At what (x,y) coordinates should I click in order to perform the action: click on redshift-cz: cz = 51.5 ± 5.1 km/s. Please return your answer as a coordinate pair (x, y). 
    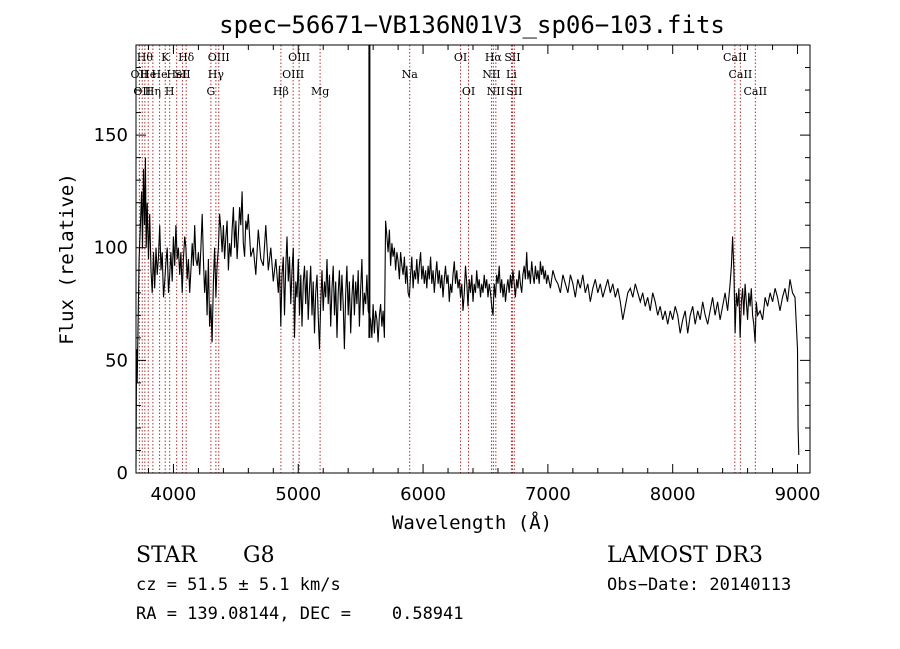
    Looking at the image, I should click on (238, 585).